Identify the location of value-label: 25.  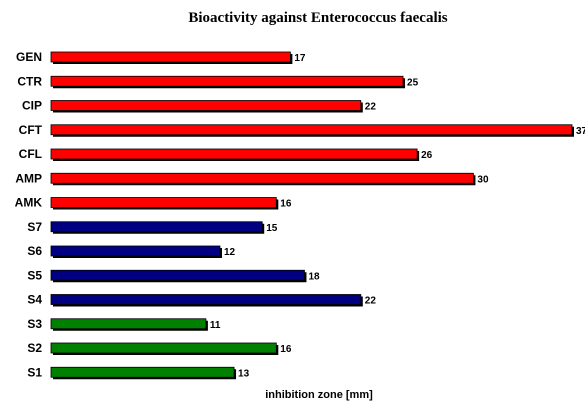
(413, 82).